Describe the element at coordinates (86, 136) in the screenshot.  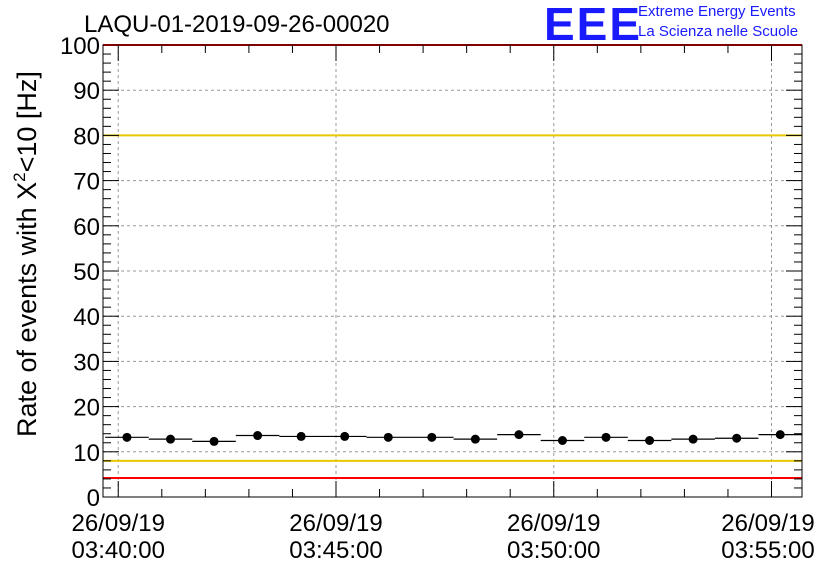
I see `y-tick-label: 80` at that location.